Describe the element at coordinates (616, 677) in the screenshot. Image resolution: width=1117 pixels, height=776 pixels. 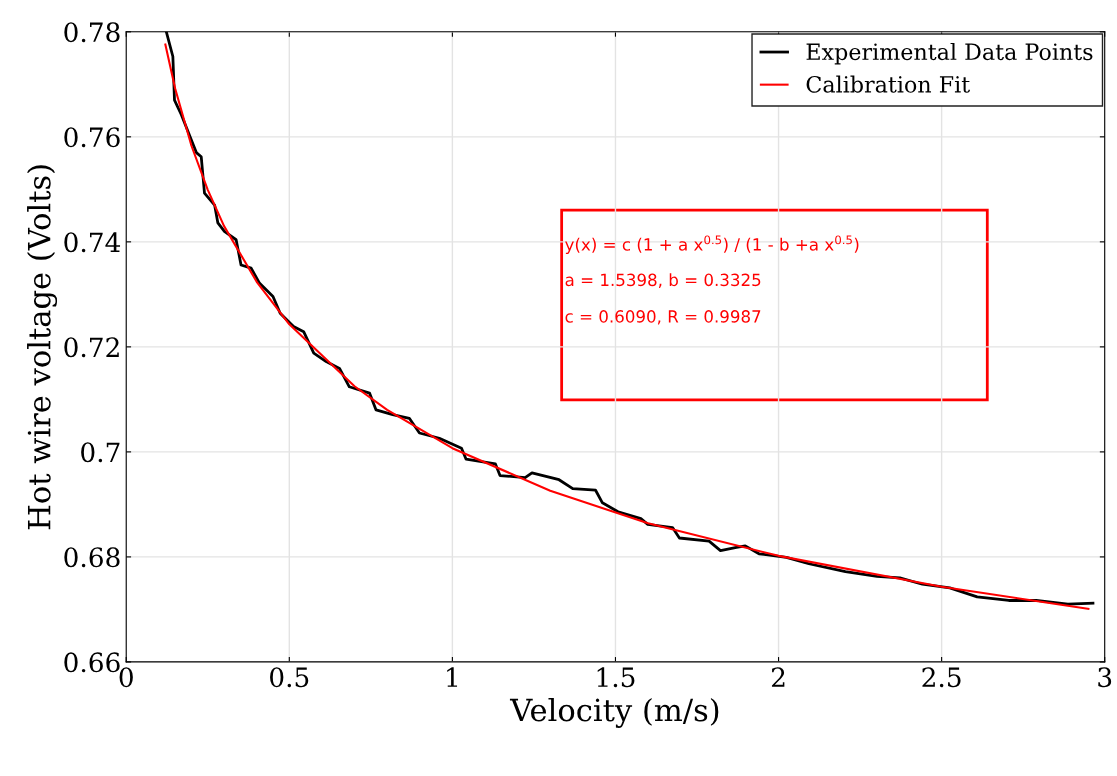
I see `x-tick-label: 1.5` at that location.